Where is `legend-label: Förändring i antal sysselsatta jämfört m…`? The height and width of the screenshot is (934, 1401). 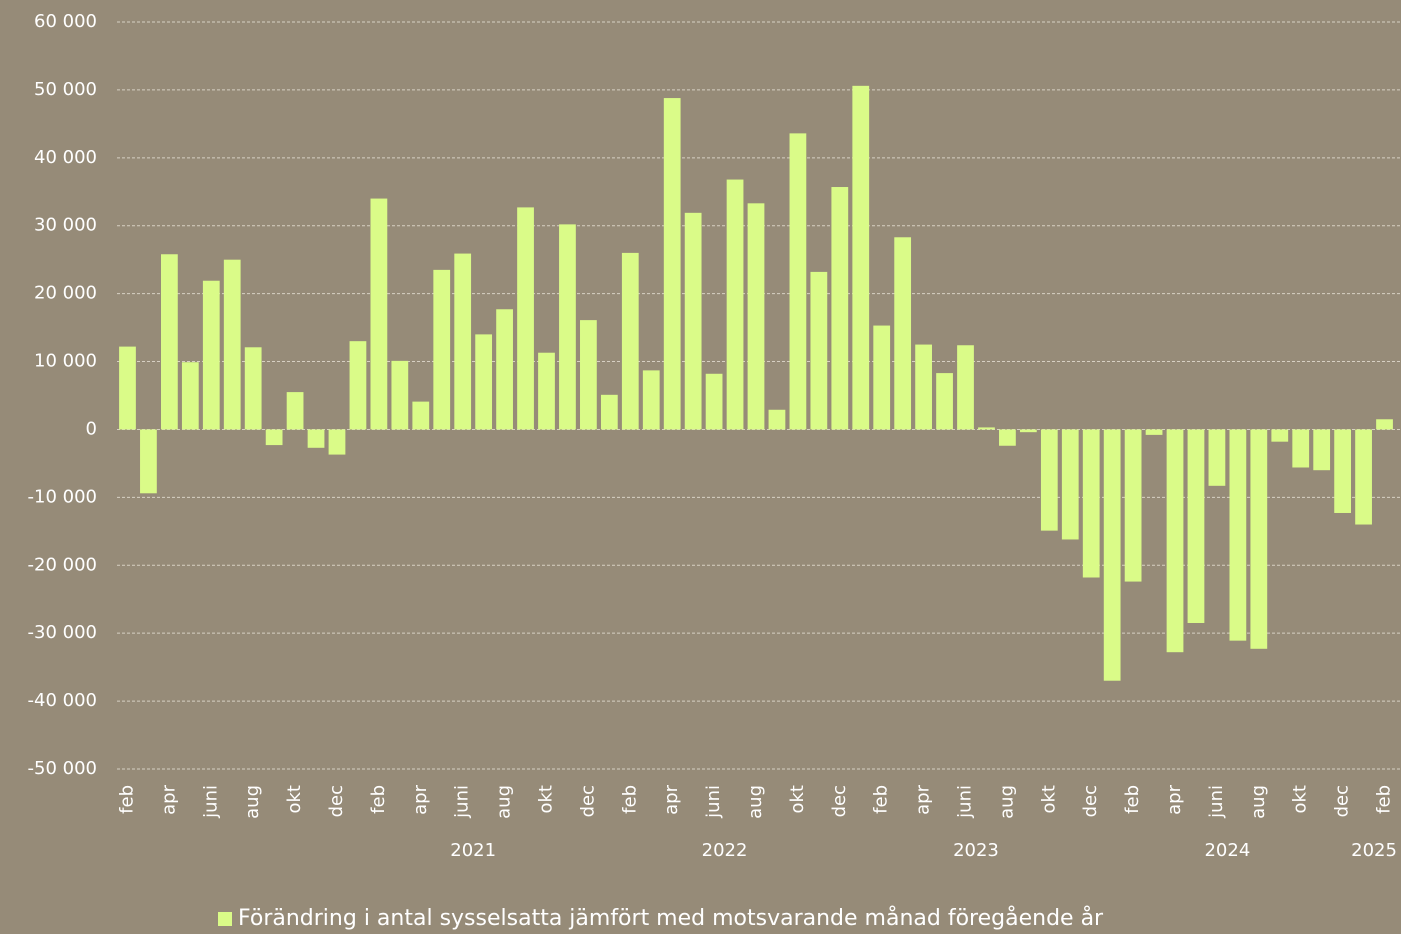 legend-label: Förändring i antal sysselsatta jämfört m… is located at coordinates (671, 918).